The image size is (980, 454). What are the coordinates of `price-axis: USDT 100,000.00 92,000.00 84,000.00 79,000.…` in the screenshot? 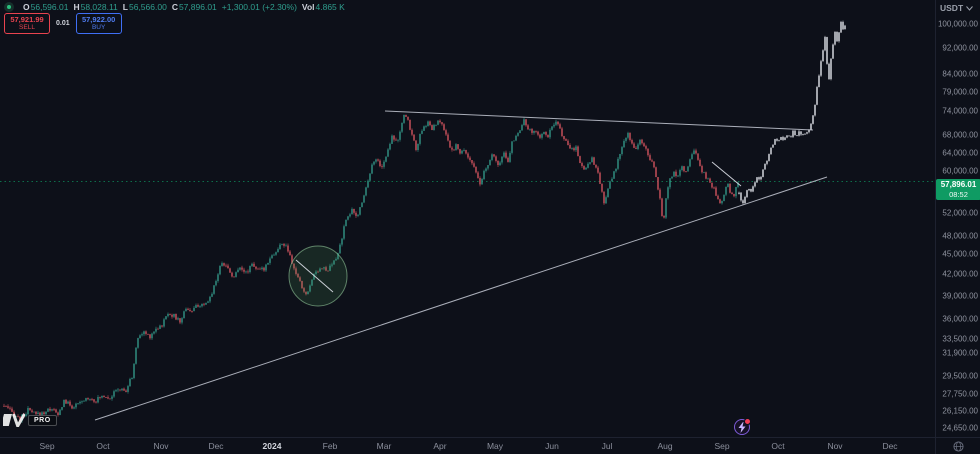 It's located at (957, 218).